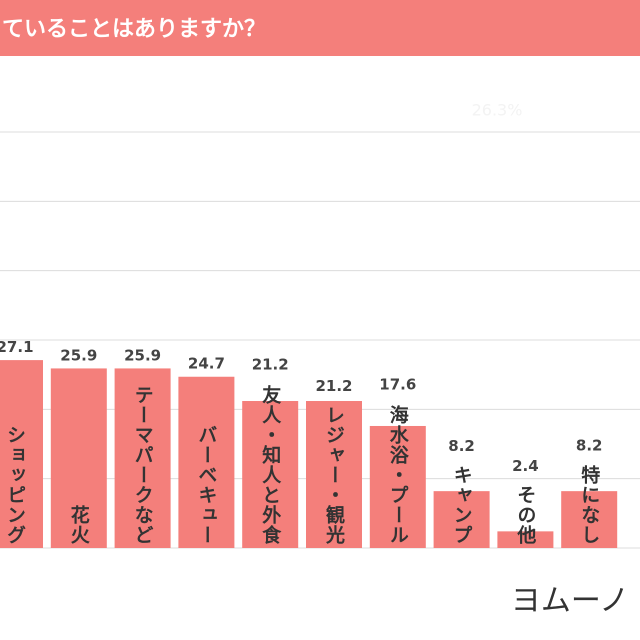  I want to click on value-label: 2.4, so click(525, 466).